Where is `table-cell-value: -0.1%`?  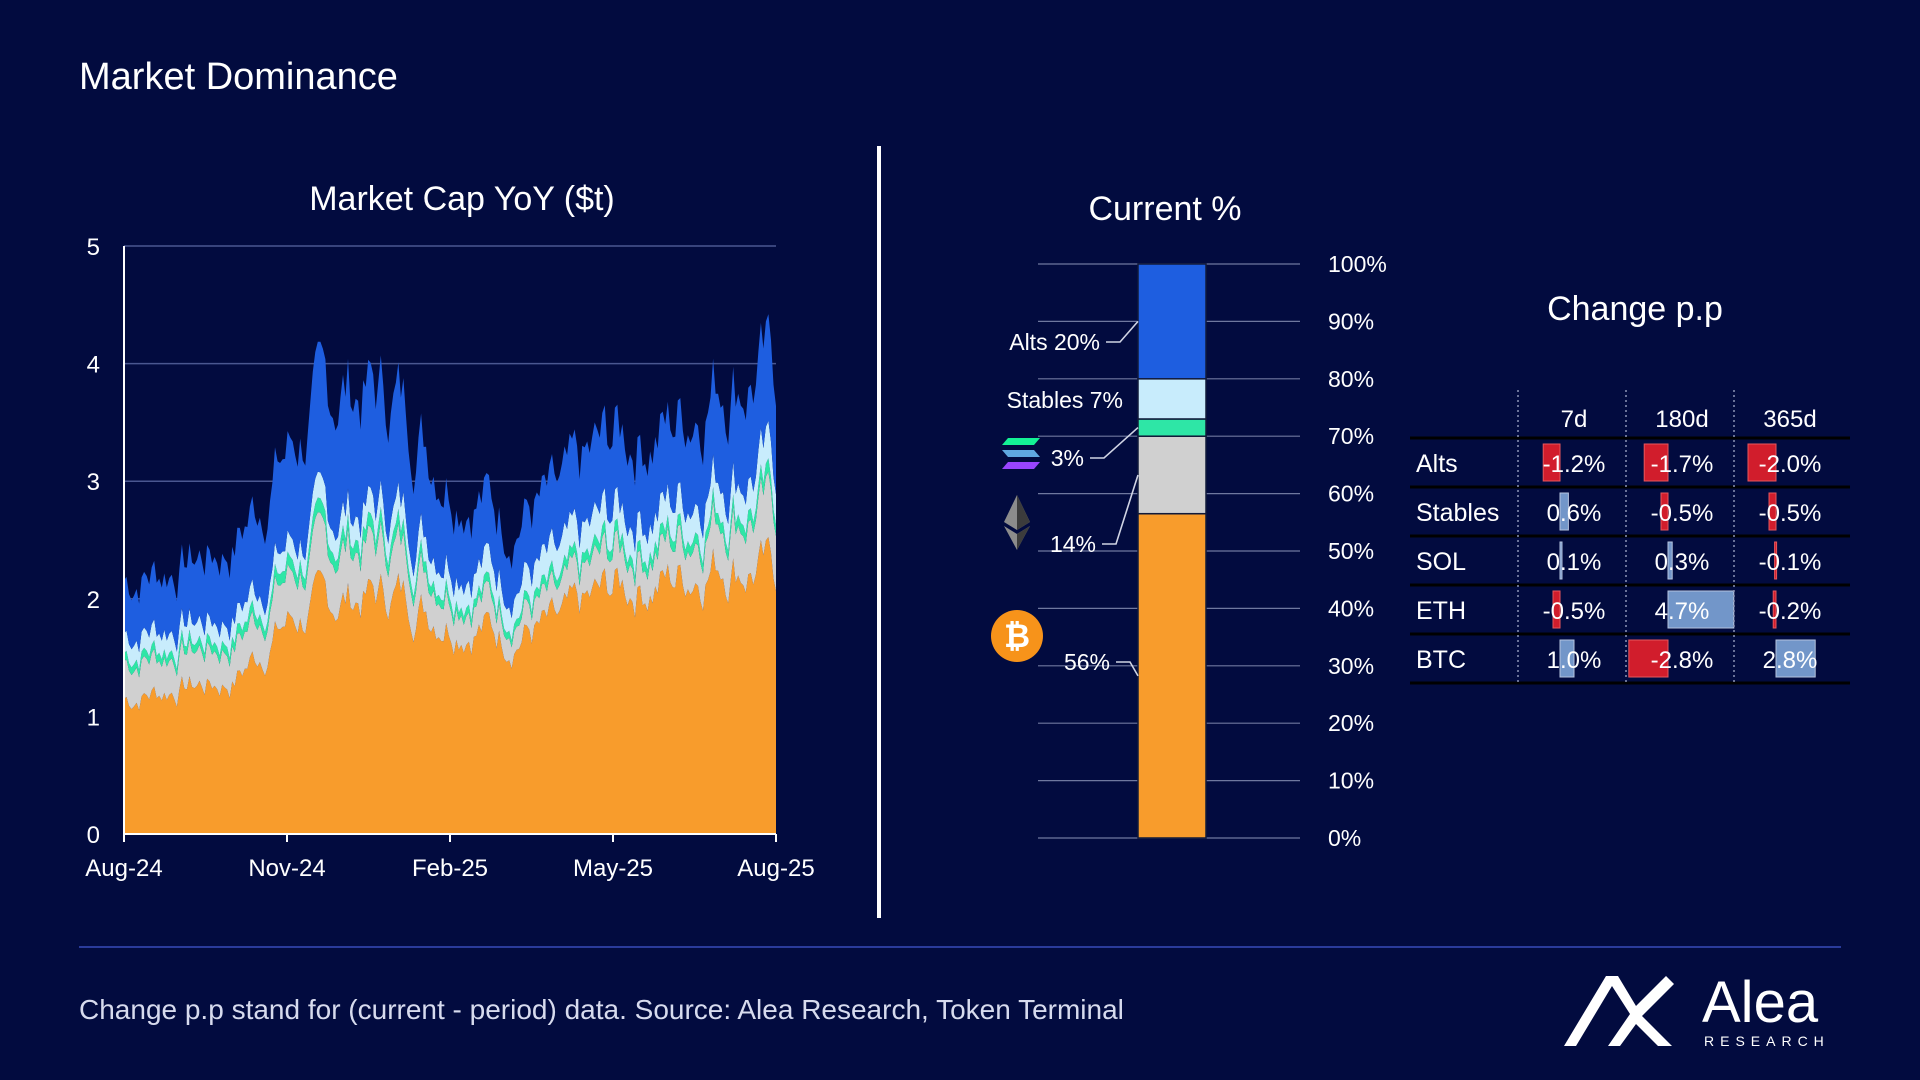
table-cell-value: -0.1% is located at coordinates (1790, 562).